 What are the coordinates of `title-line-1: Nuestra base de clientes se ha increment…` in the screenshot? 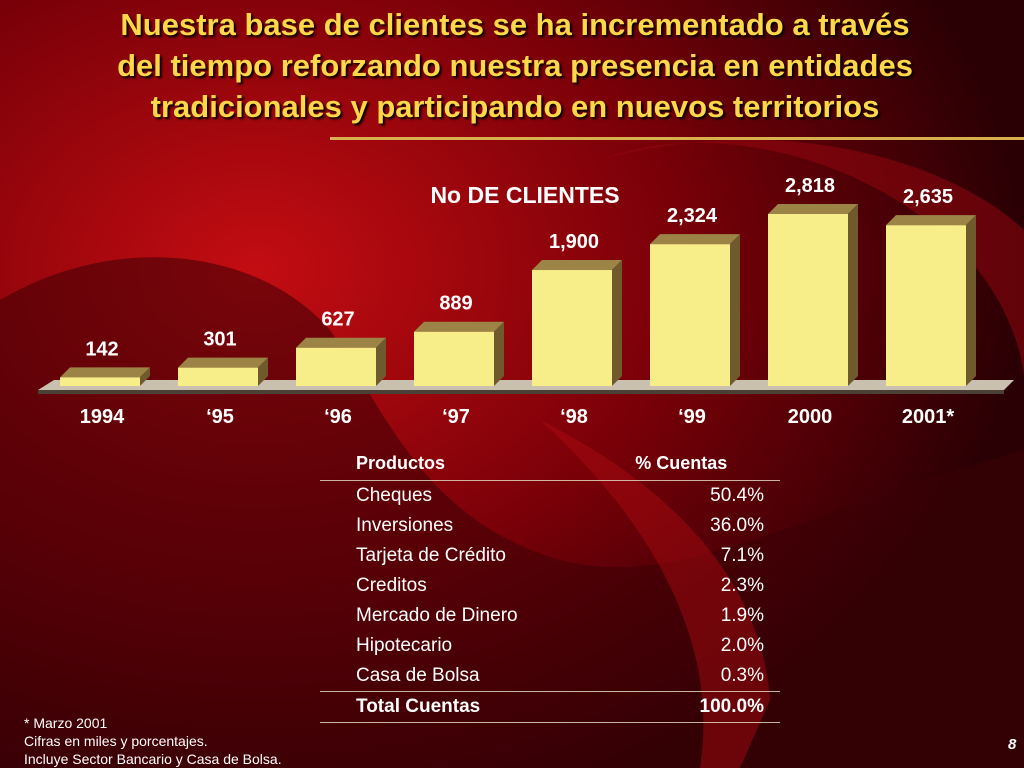 It's located at (515, 24).